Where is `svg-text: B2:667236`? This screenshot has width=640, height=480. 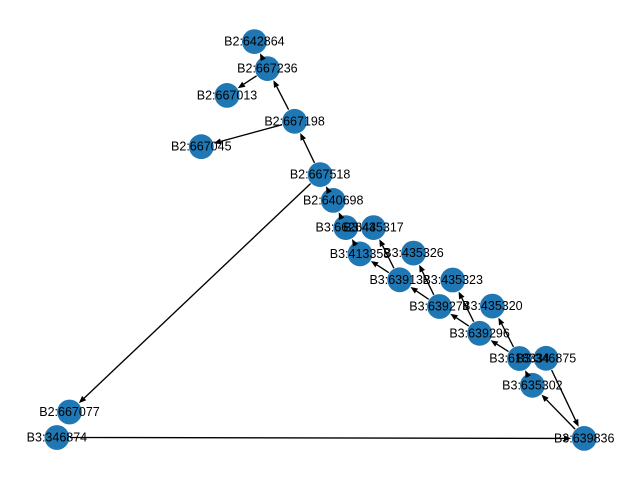 svg-text: B2:667236 is located at coordinates (267, 69).